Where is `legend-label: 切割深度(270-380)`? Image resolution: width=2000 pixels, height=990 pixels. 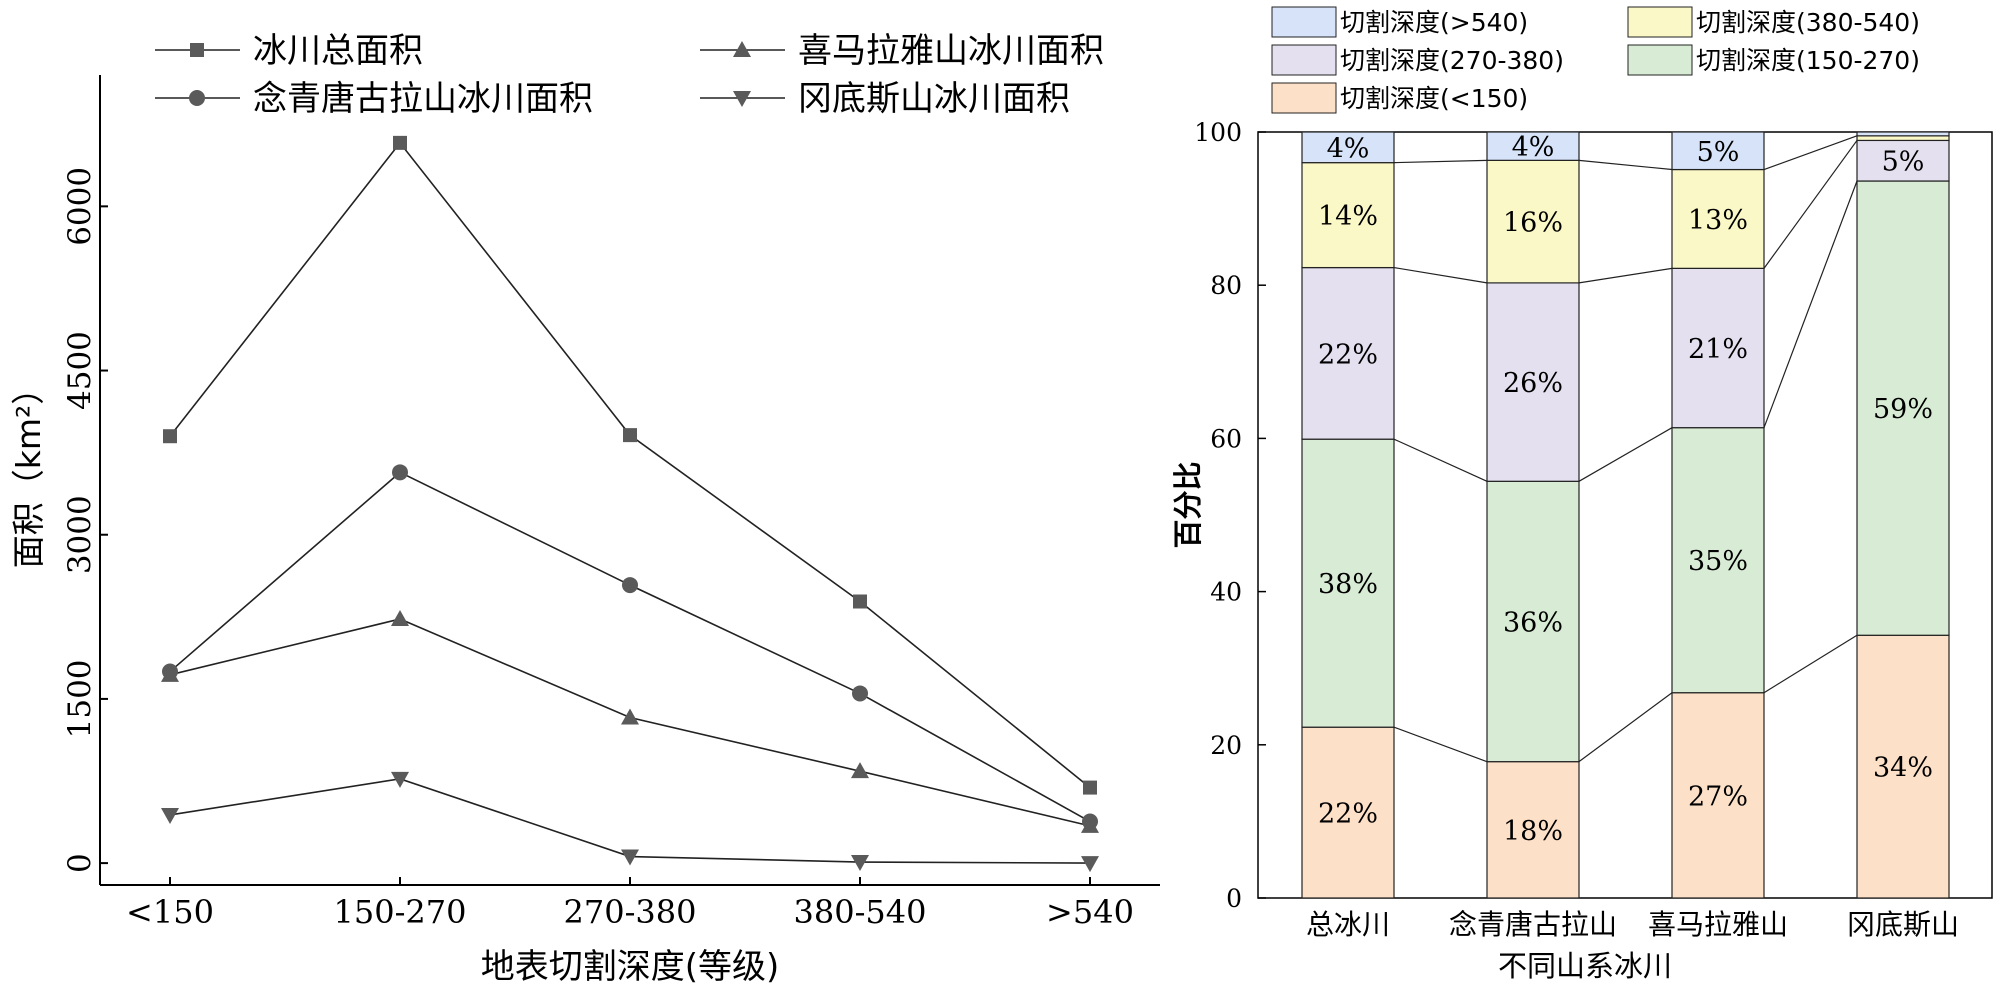 legend-label: 切割深度(270-380) is located at coordinates (1452, 60).